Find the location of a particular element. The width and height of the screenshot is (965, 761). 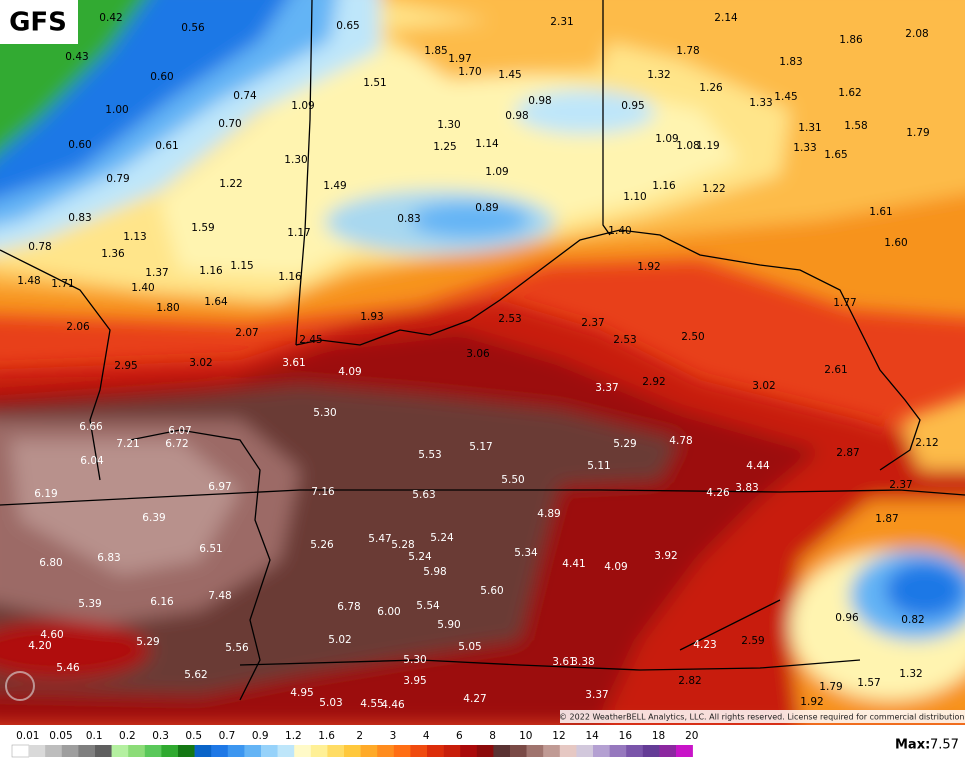

precip-label: 1.37 is located at coordinates (156, 273).